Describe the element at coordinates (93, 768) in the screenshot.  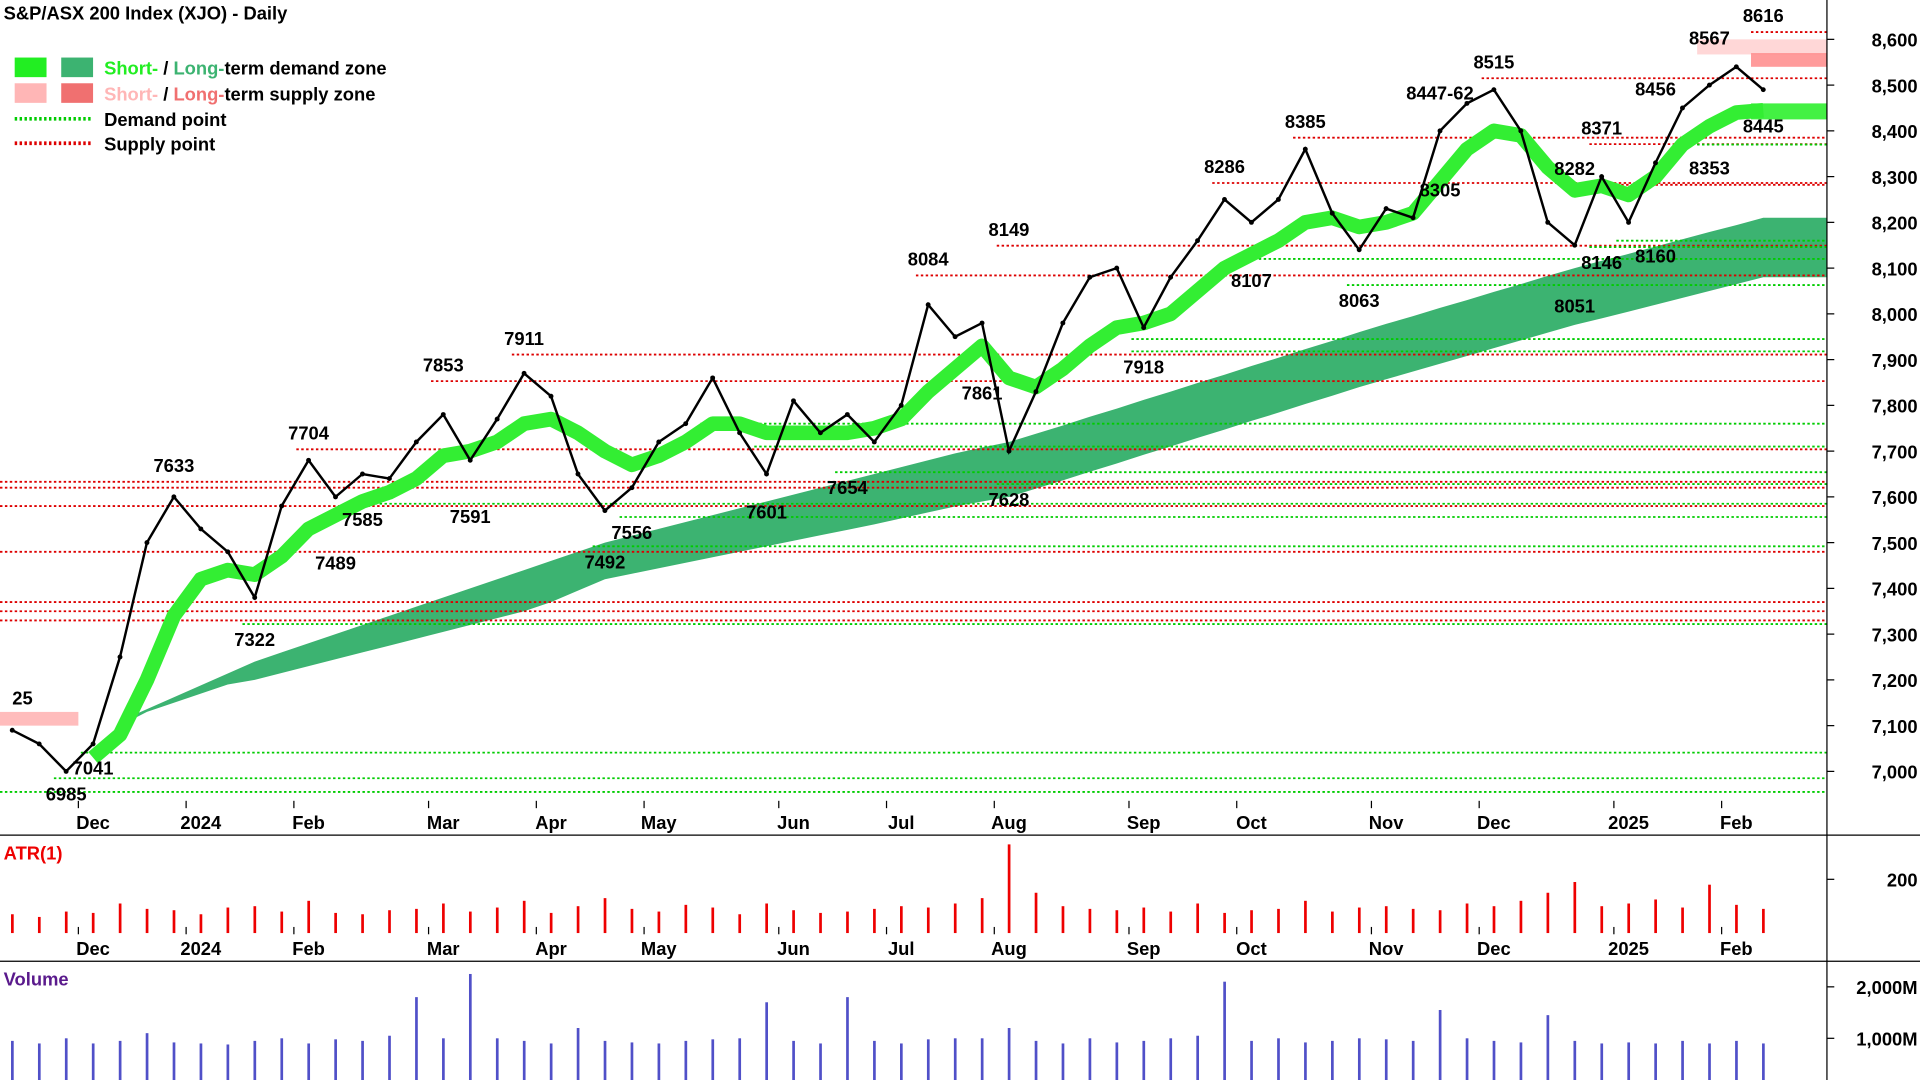
I see `price-label: 7041` at that location.